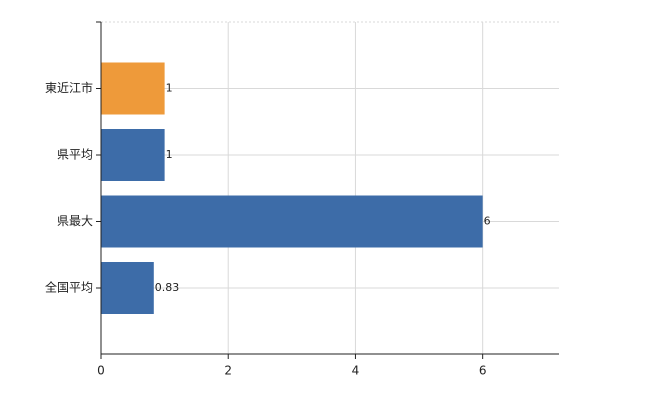  I want to click on value-label: 0.83, so click(167, 287).